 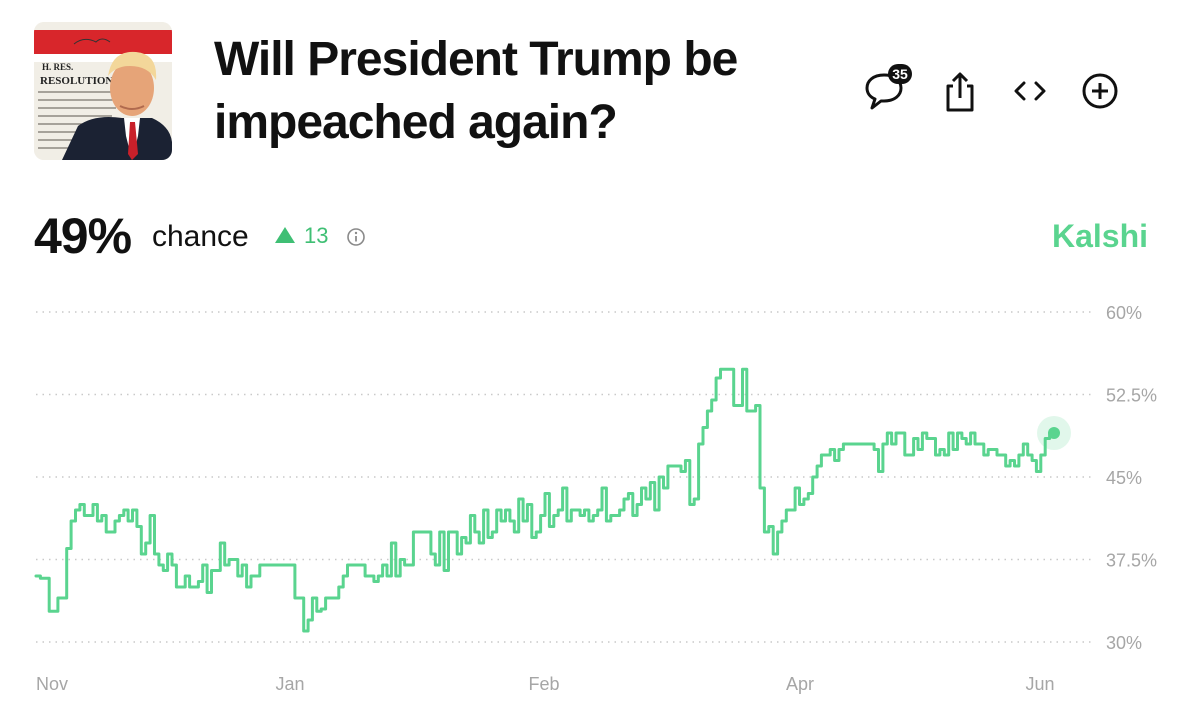 I want to click on probability-summary: 49% chance 13 Kalshi, so click(x=604, y=238).